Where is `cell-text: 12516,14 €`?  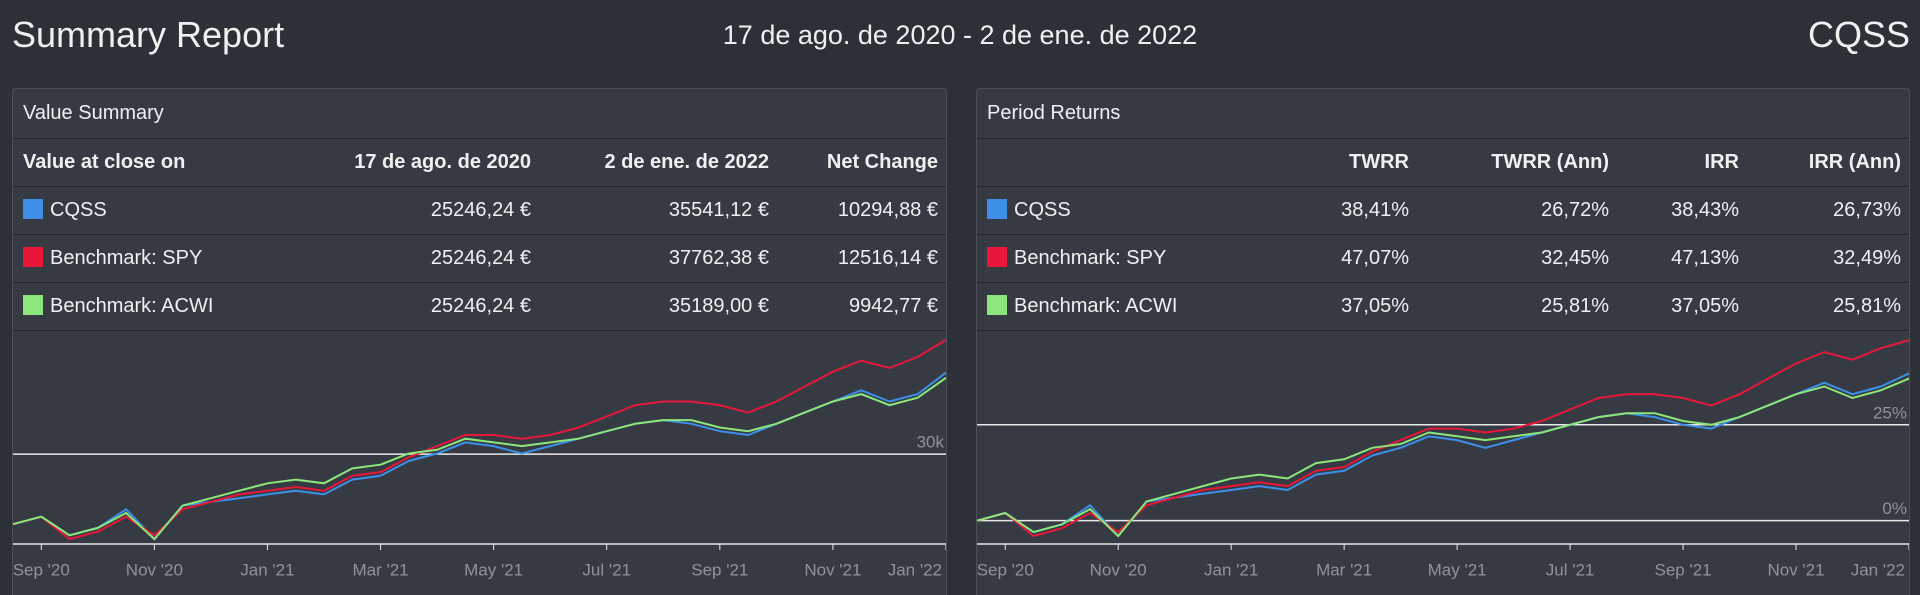
cell-text: 12516,14 € is located at coordinates (887, 258).